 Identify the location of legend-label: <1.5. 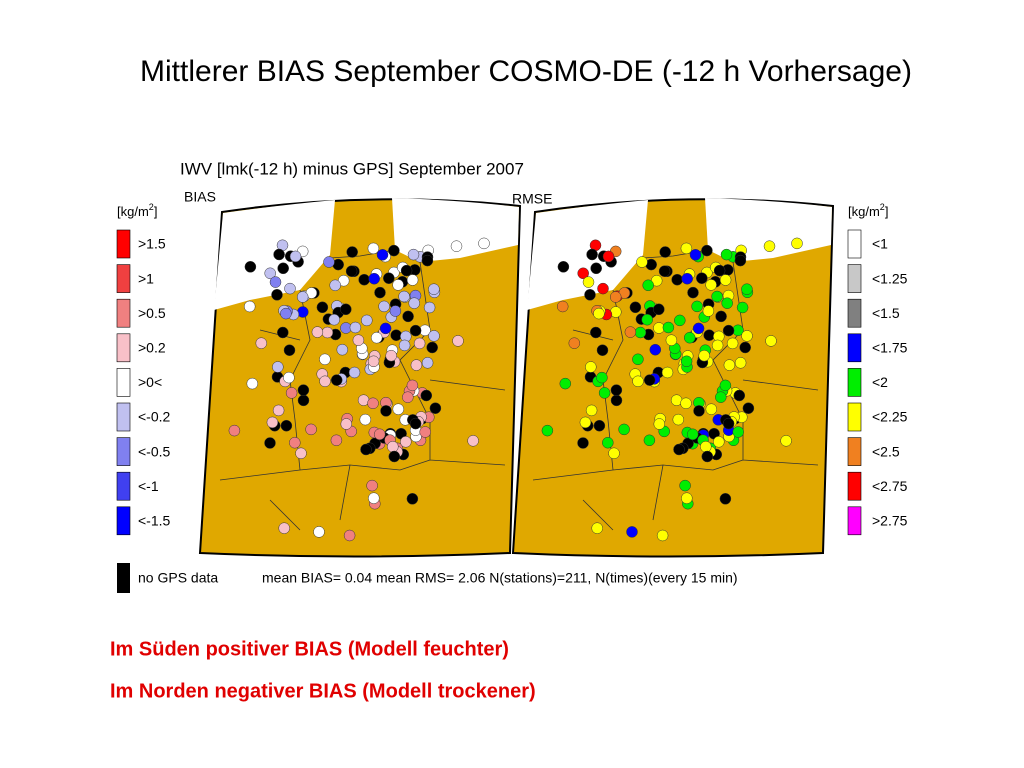
(886, 313).